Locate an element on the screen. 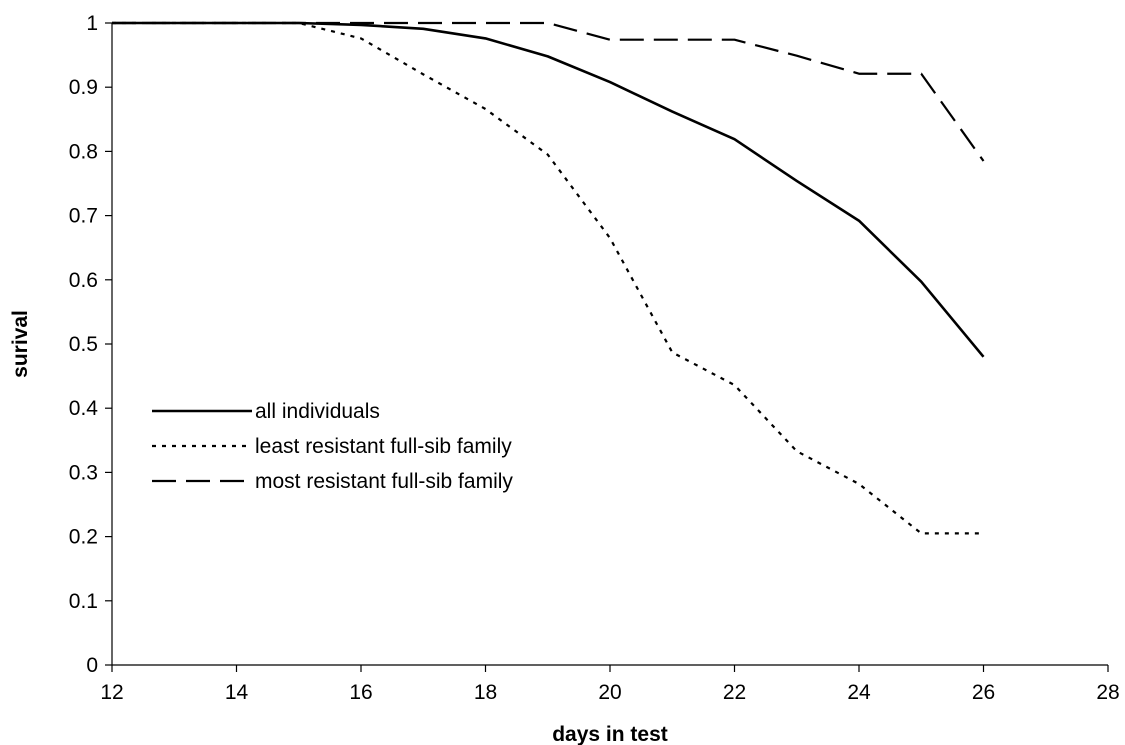 The width and height of the screenshot is (1125, 745). y-tick-label: 0.5 is located at coordinates (83, 344).